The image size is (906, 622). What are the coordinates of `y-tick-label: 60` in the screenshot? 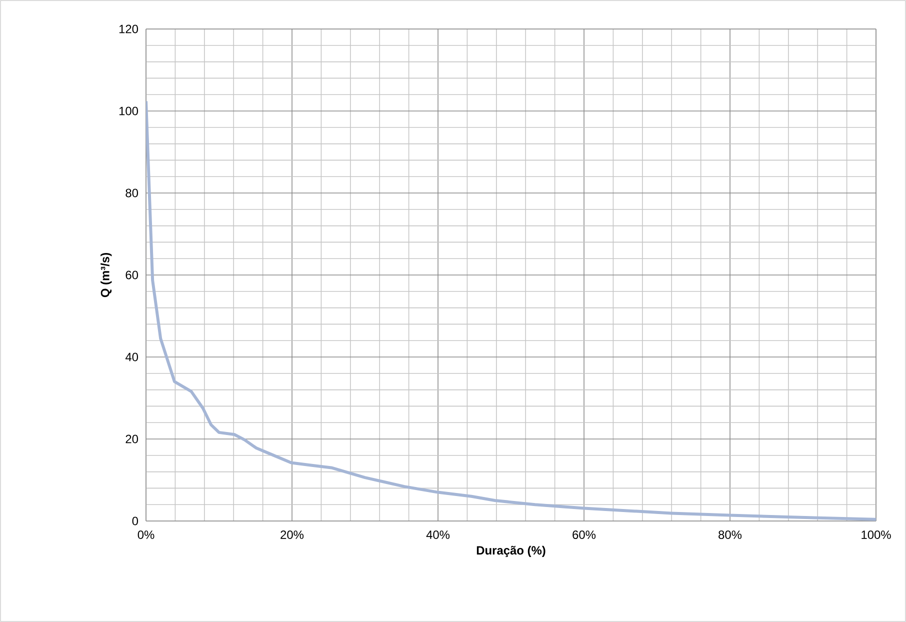 It's located at (132, 275).